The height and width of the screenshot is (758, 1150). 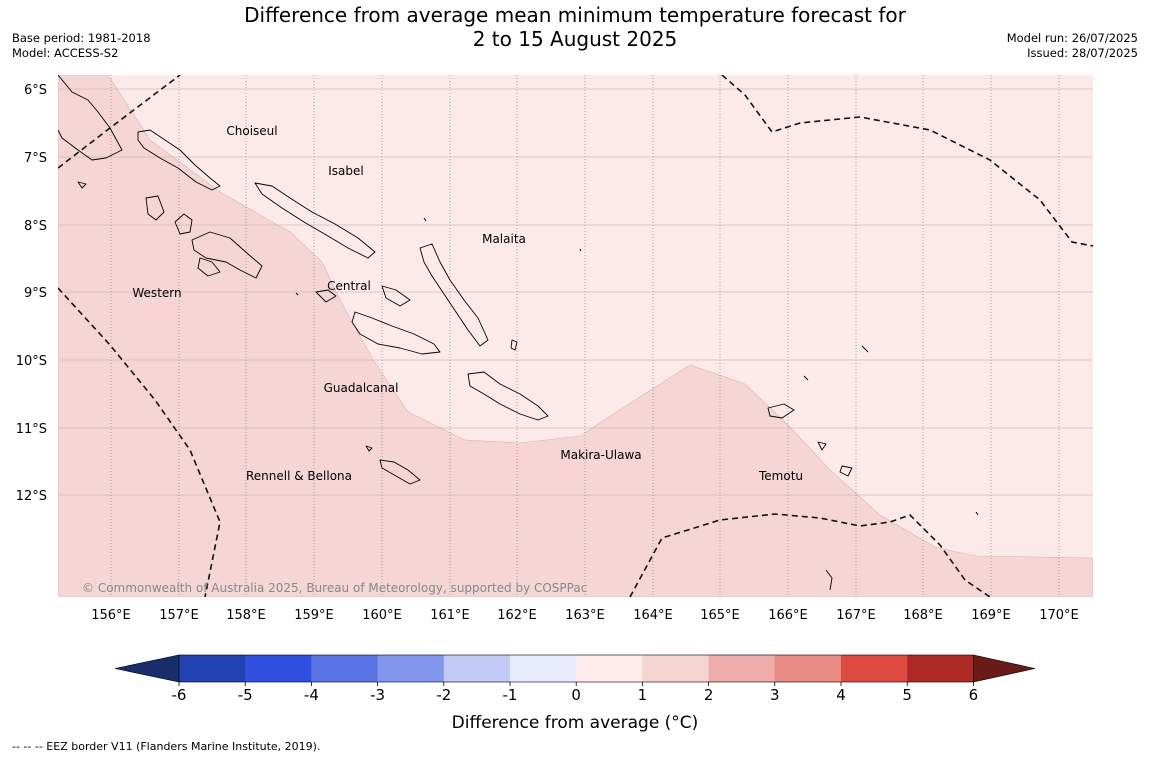 What do you see at coordinates (31, 429) in the screenshot?
I see `lat-label: 11°S` at bounding box center [31, 429].